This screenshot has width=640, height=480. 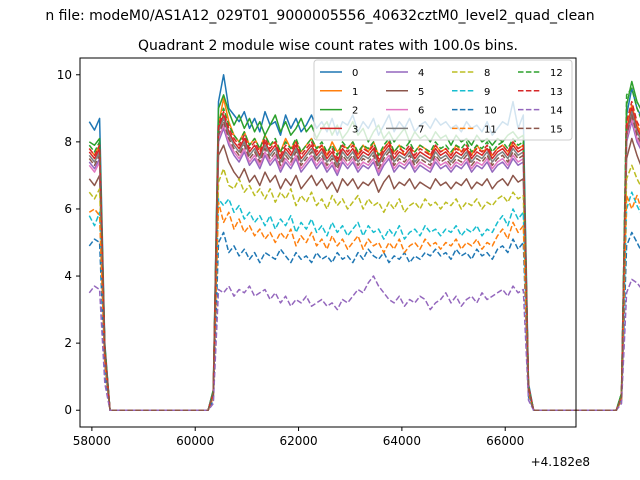 What do you see at coordinates (421, 92) in the screenshot?
I see `legend-label-5: 5` at bounding box center [421, 92].